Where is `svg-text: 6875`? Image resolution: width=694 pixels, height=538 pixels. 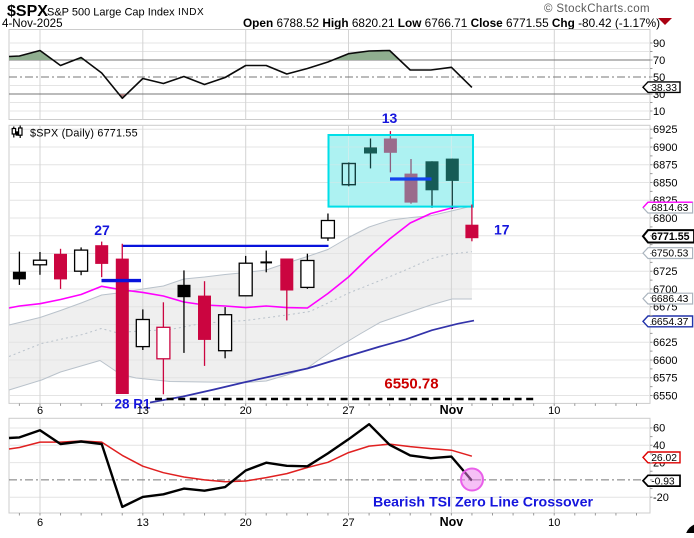 svg-text: 6875 is located at coordinates (665, 166).